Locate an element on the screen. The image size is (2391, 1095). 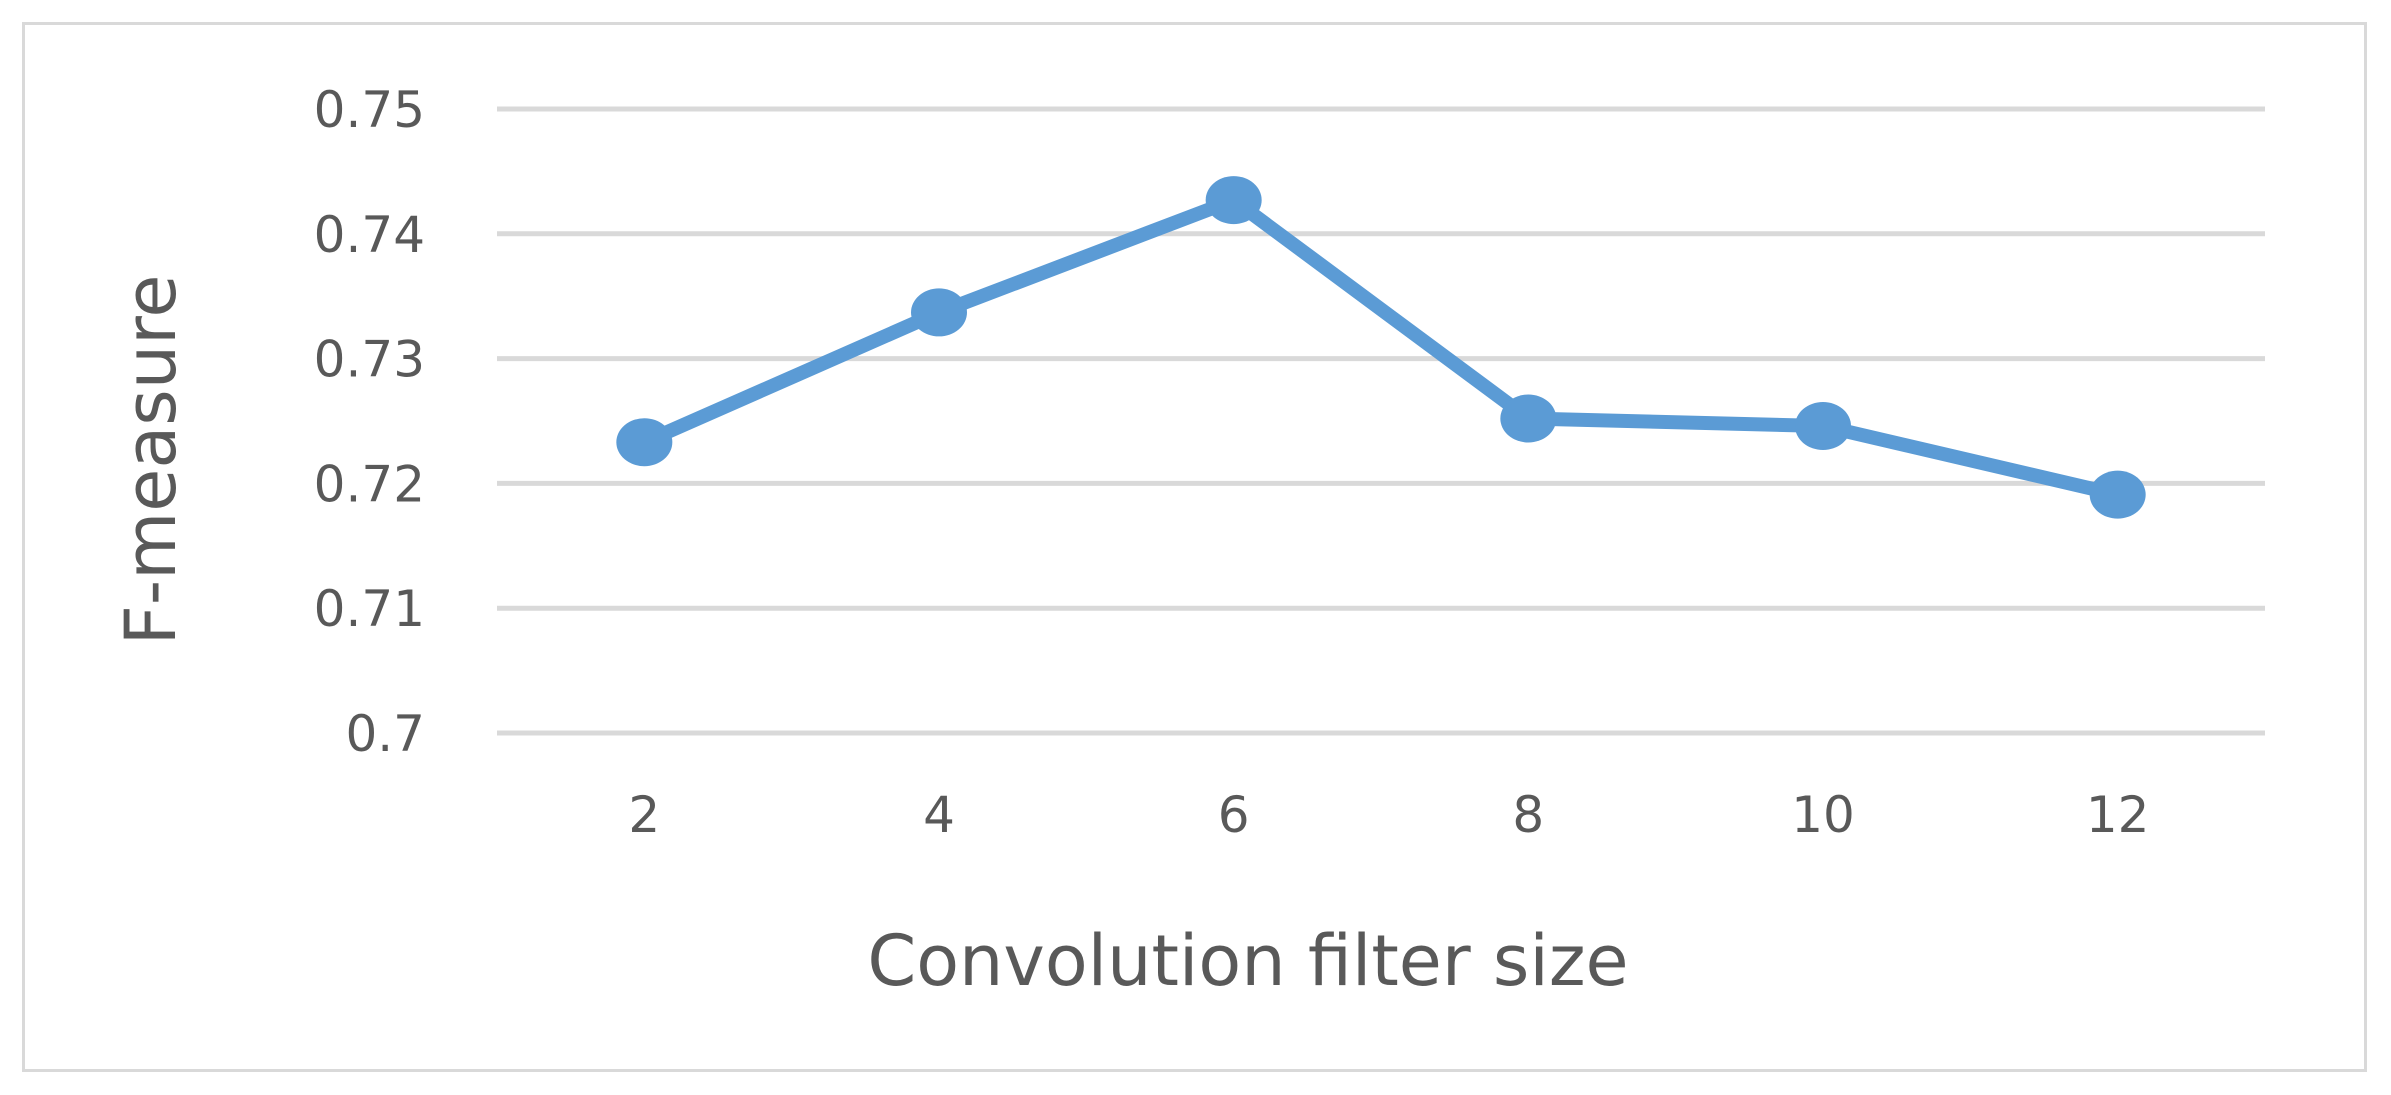
x-tick-label: 4 is located at coordinates (939, 815).